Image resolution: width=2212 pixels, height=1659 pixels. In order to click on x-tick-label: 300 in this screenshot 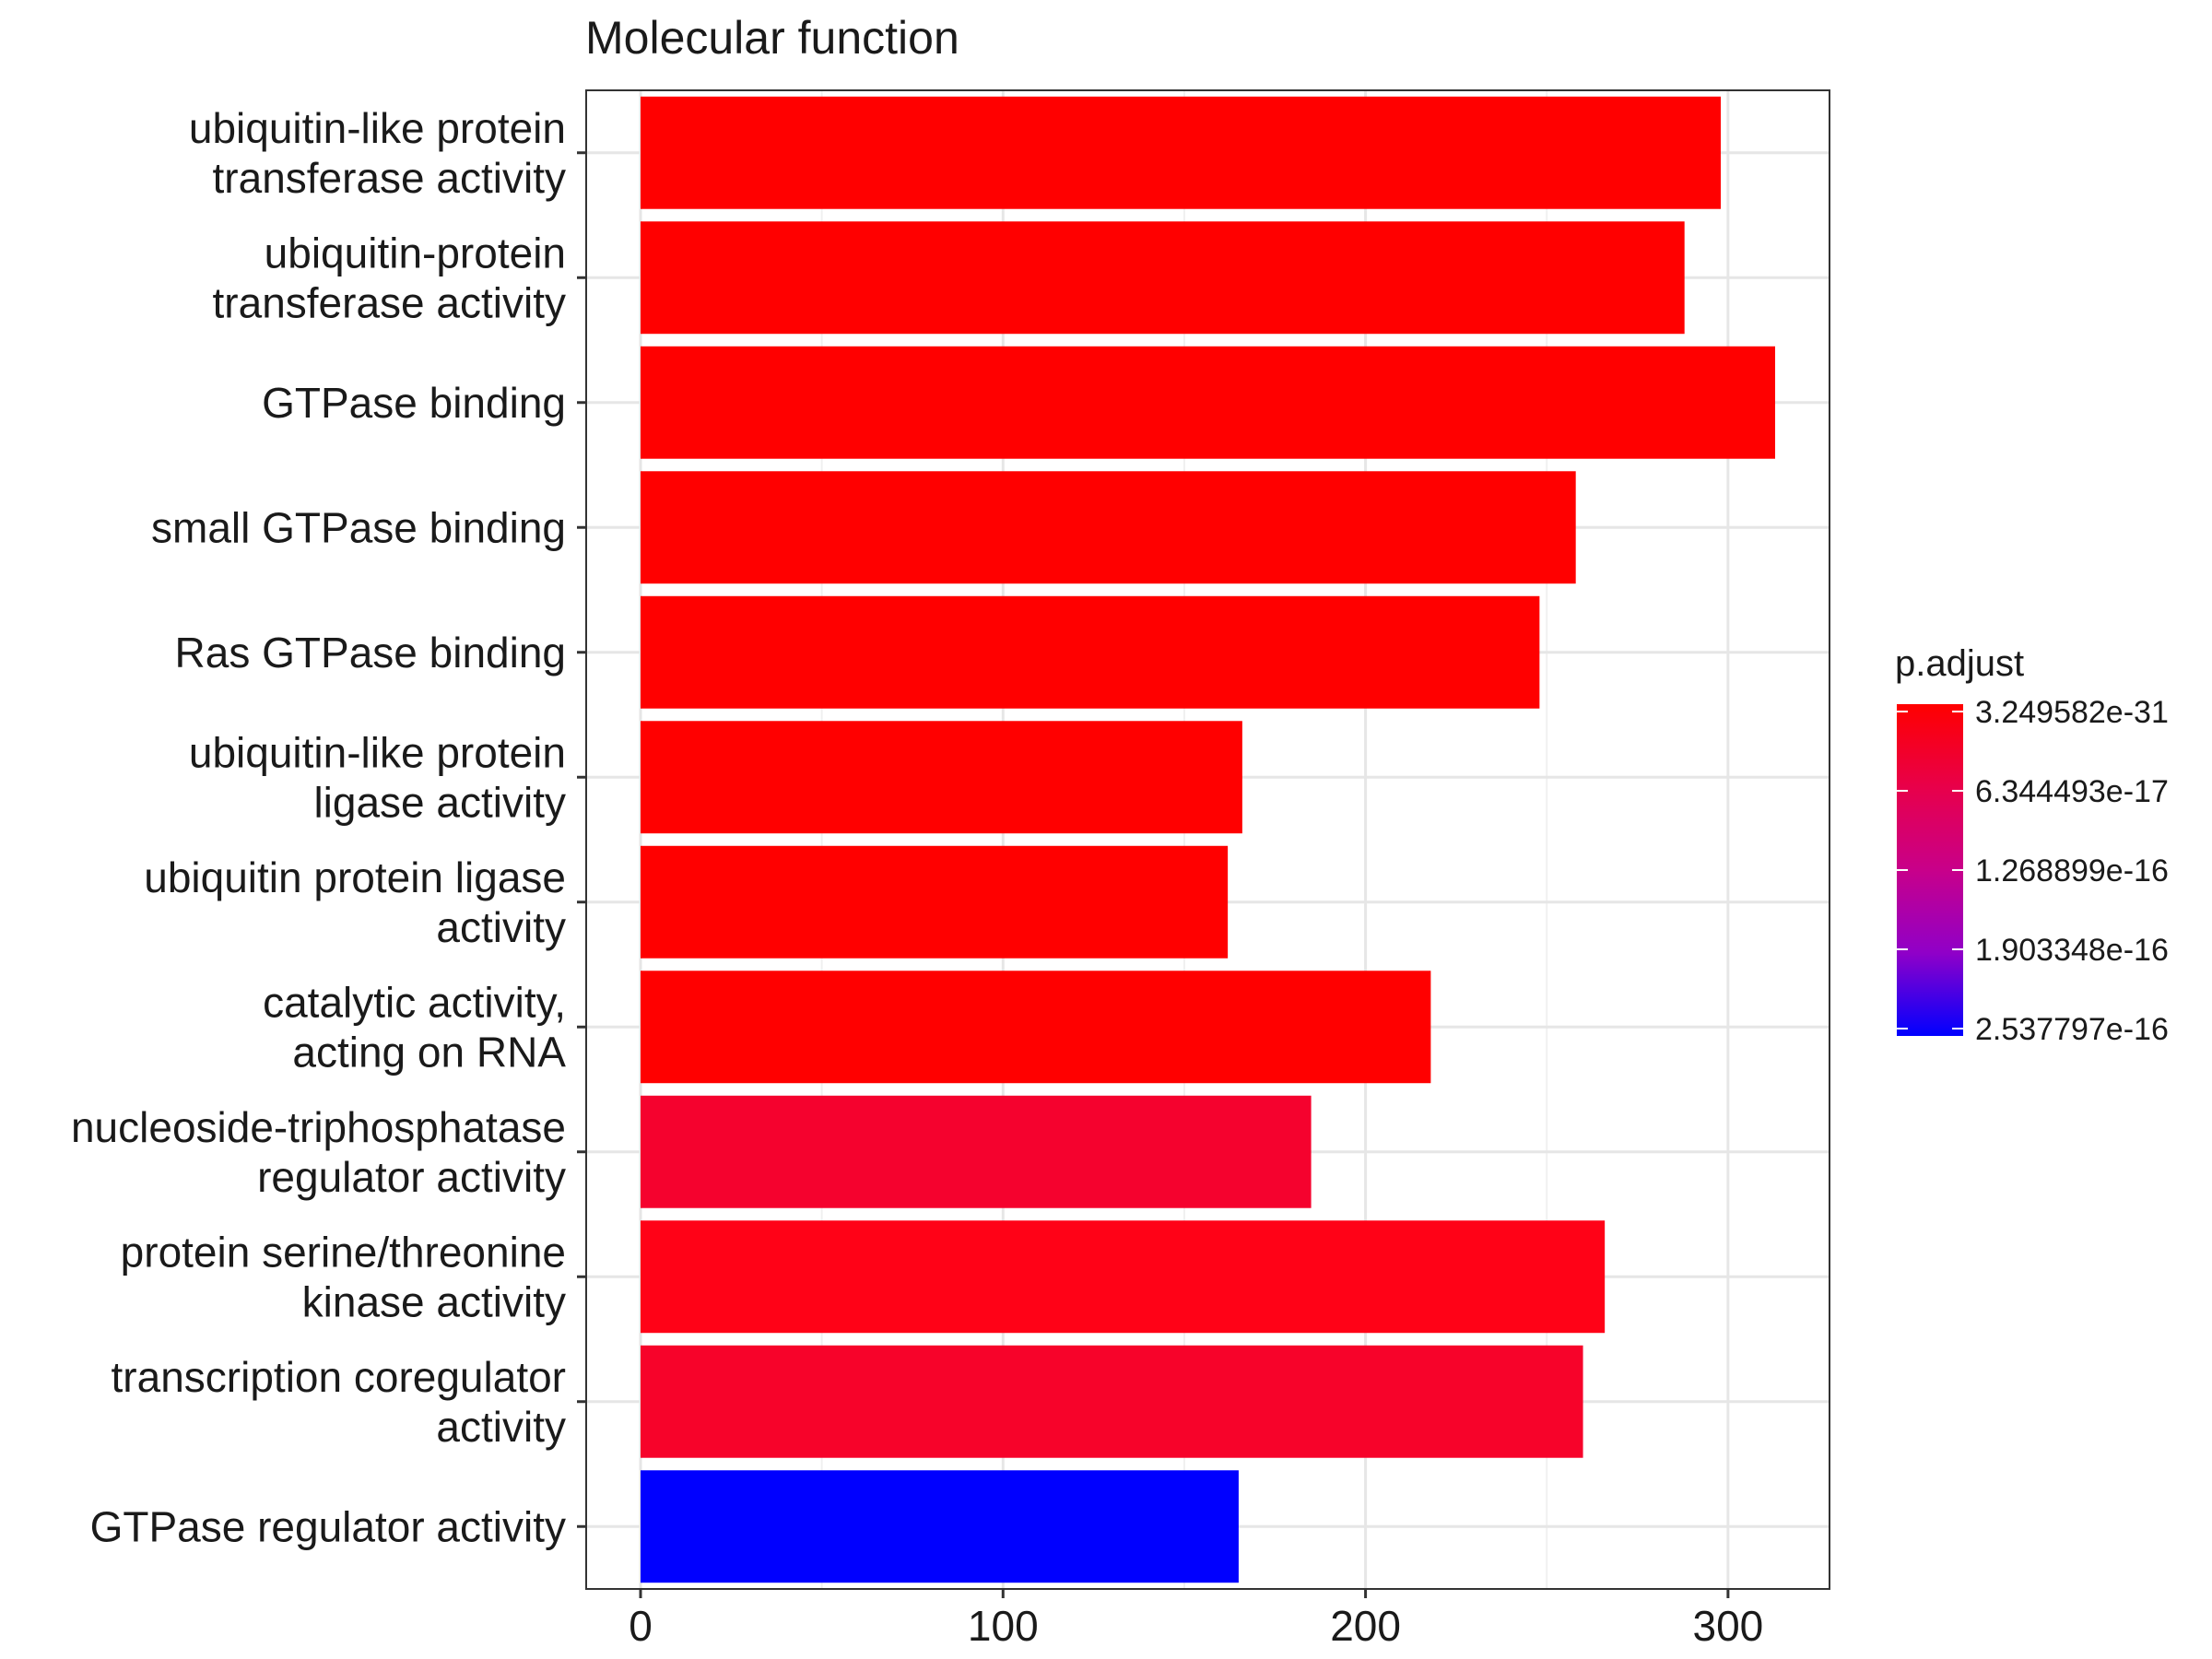, I will do `click(1728, 1626)`.